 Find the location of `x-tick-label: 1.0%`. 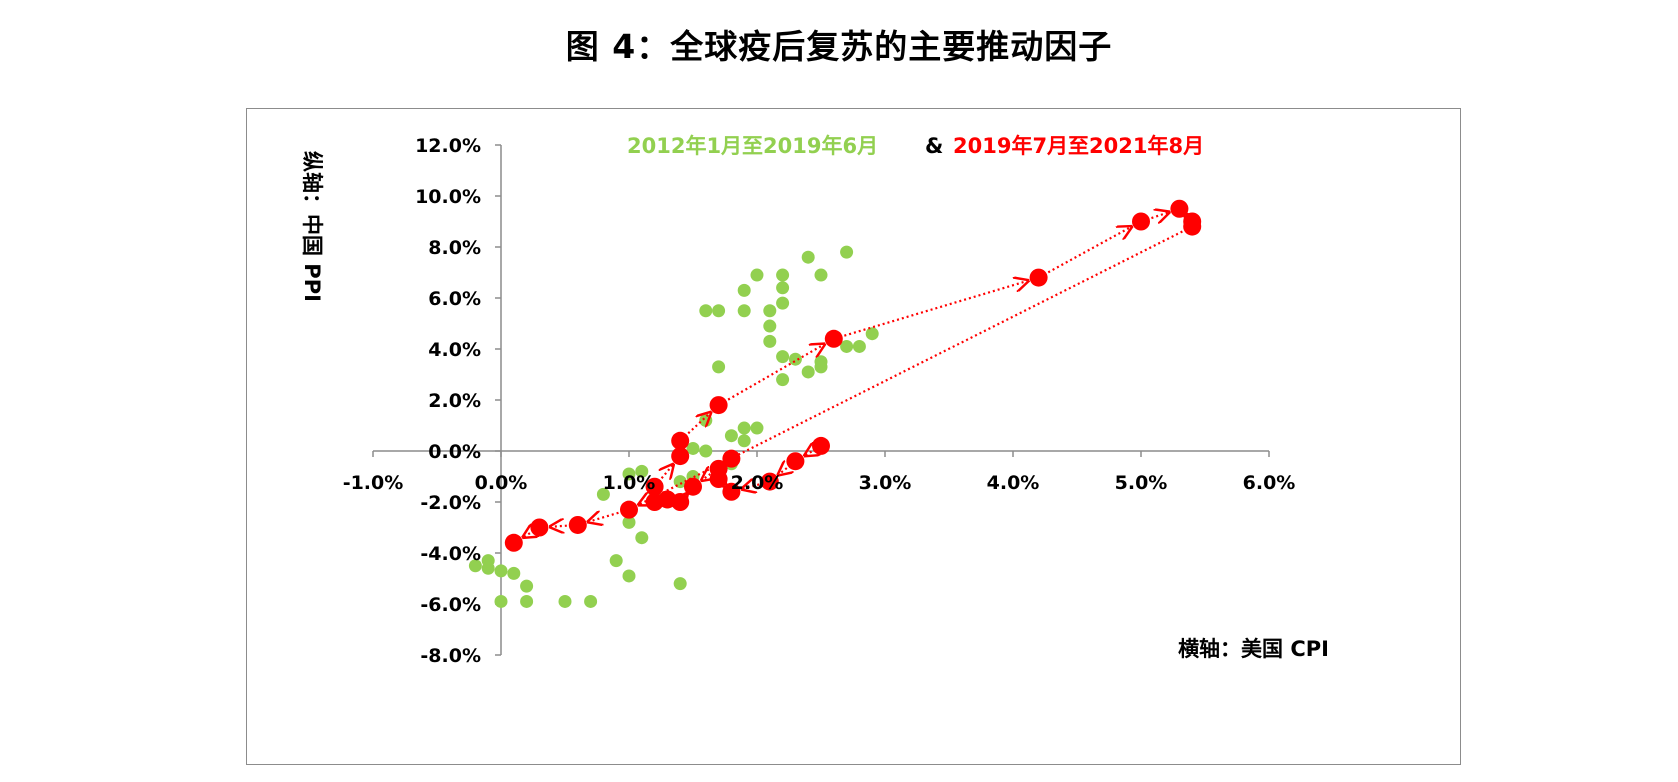

x-tick-label: 1.0% is located at coordinates (629, 483).